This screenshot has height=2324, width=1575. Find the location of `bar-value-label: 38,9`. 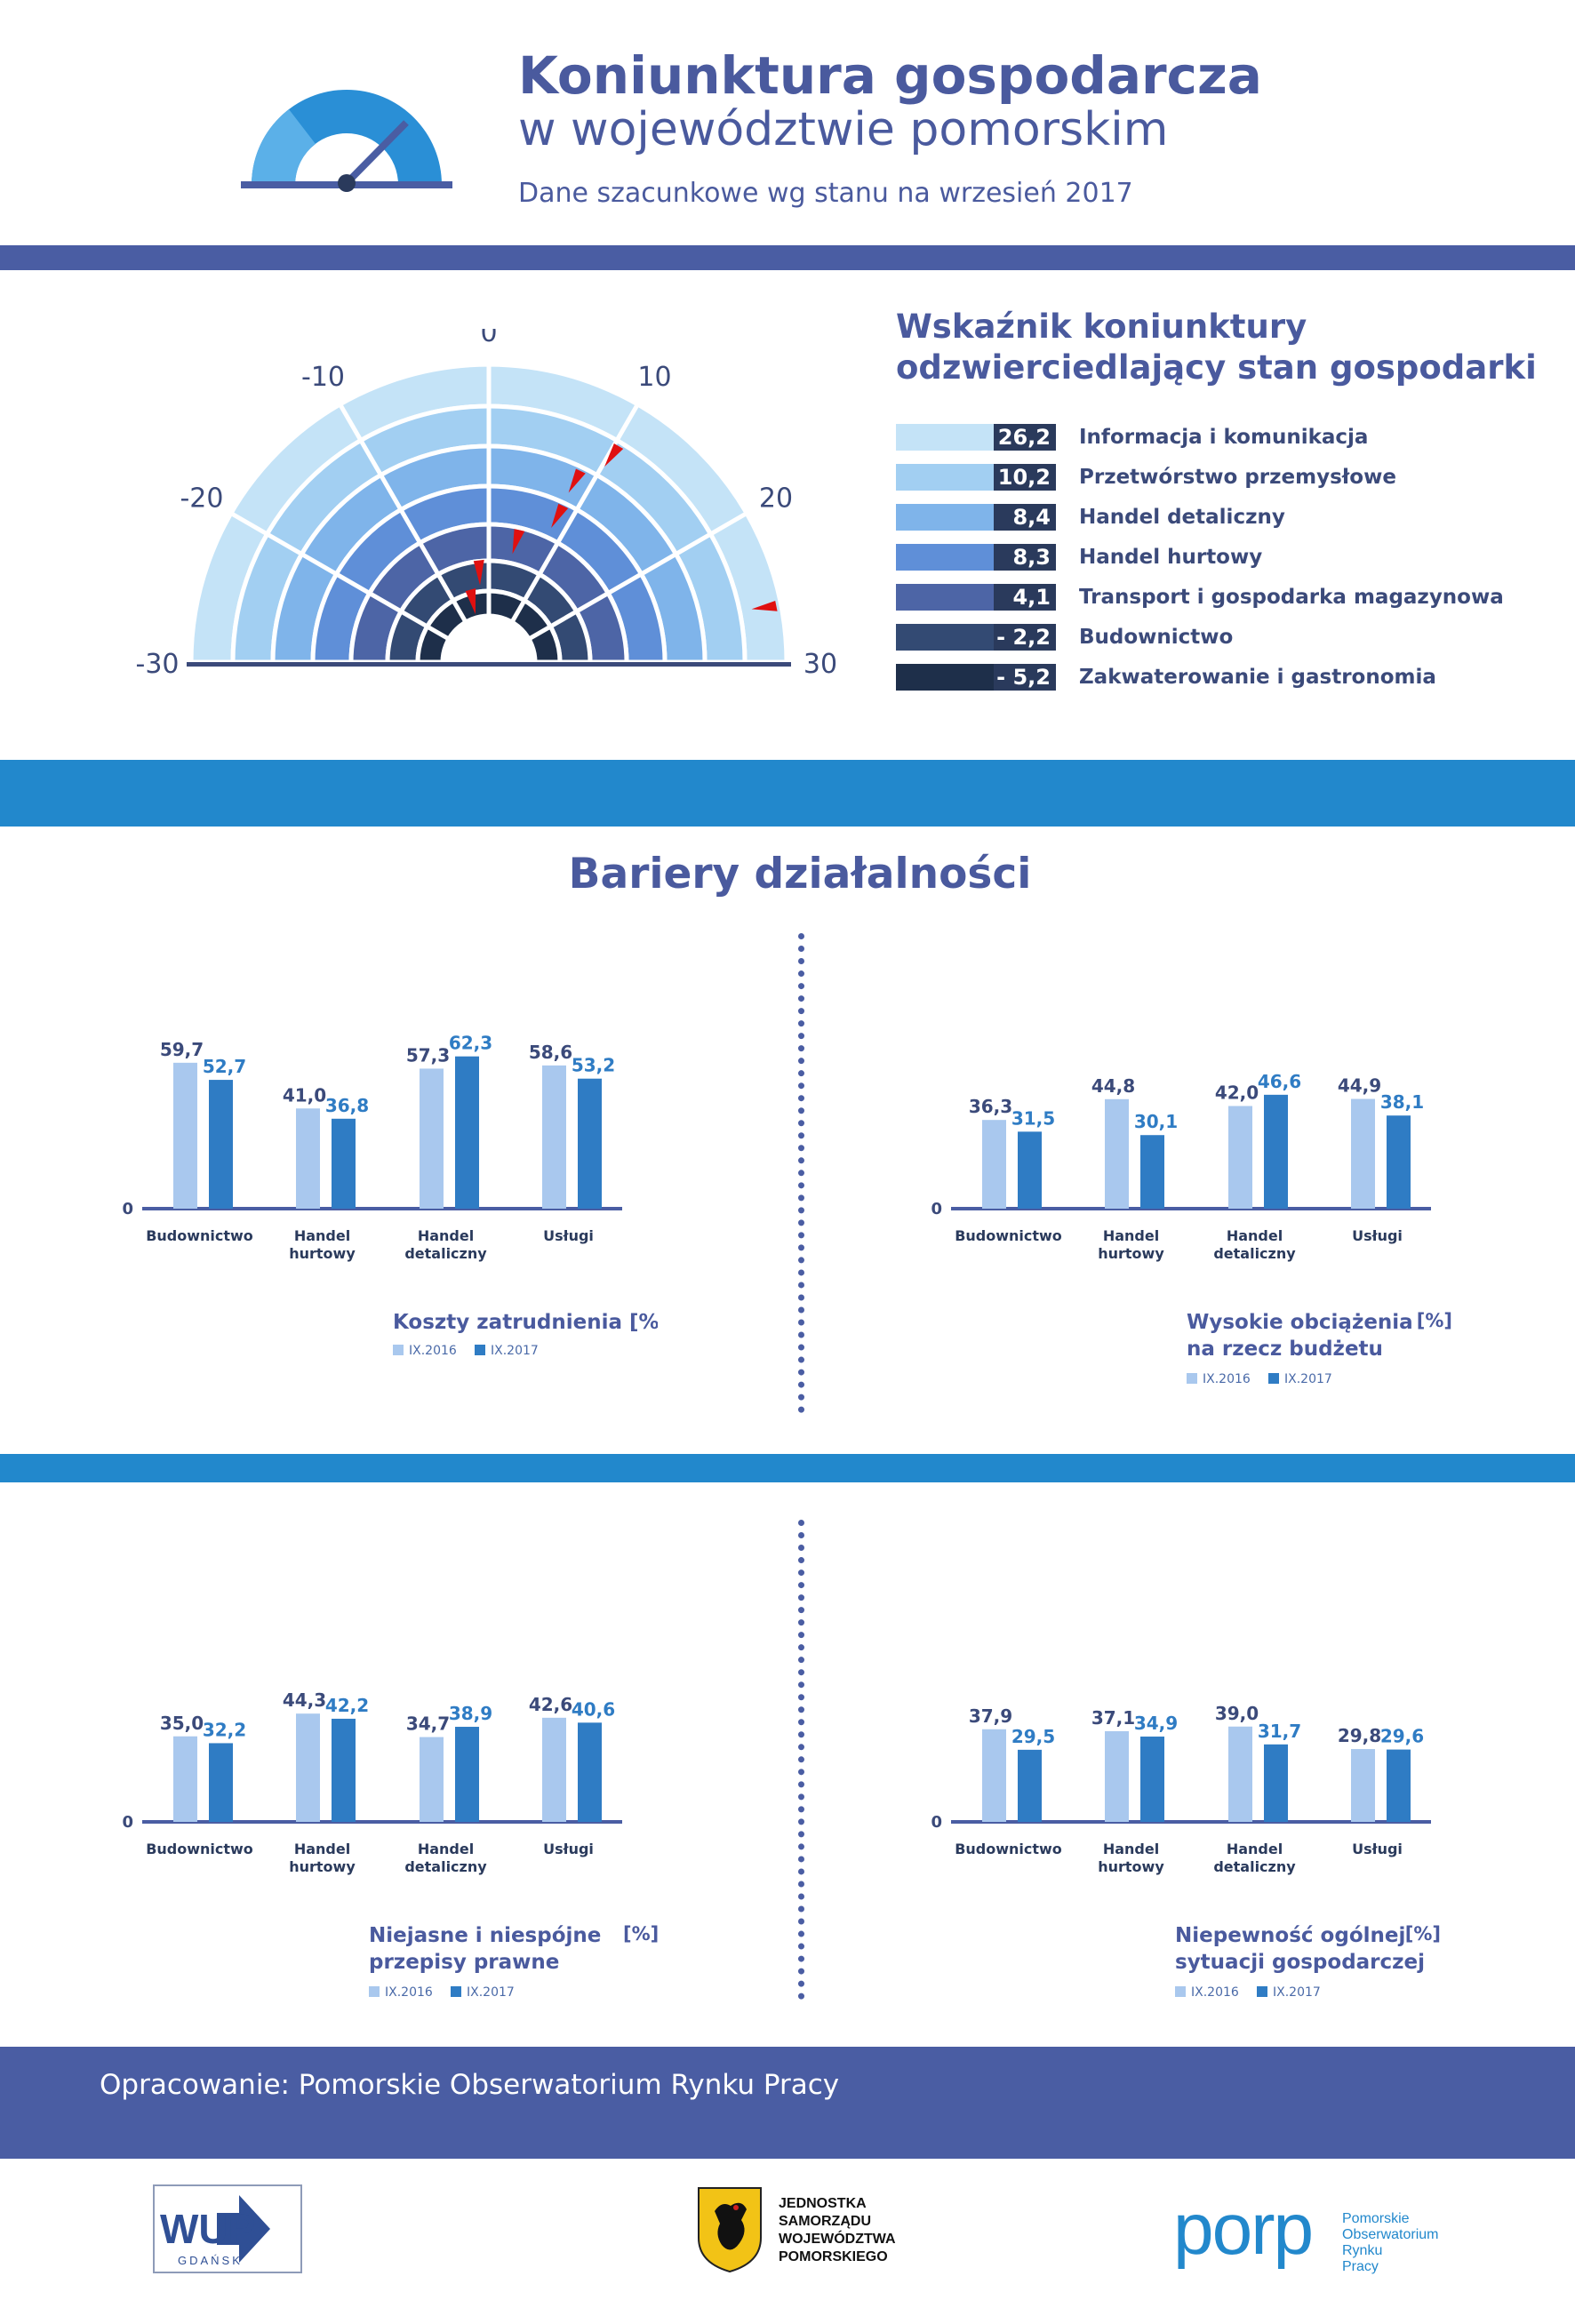

bar-value-label: 38,9 is located at coordinates (470, 1713).